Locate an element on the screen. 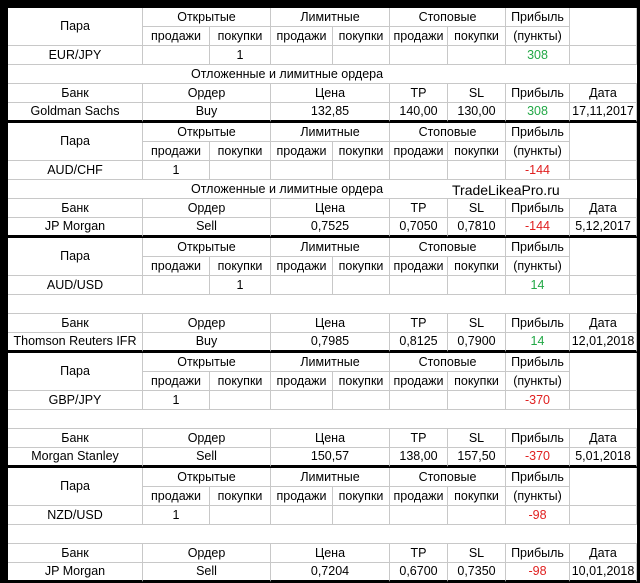 The height and width of the screenshot is (583, 640). open-sell-value is located at coordinates (176, 55).